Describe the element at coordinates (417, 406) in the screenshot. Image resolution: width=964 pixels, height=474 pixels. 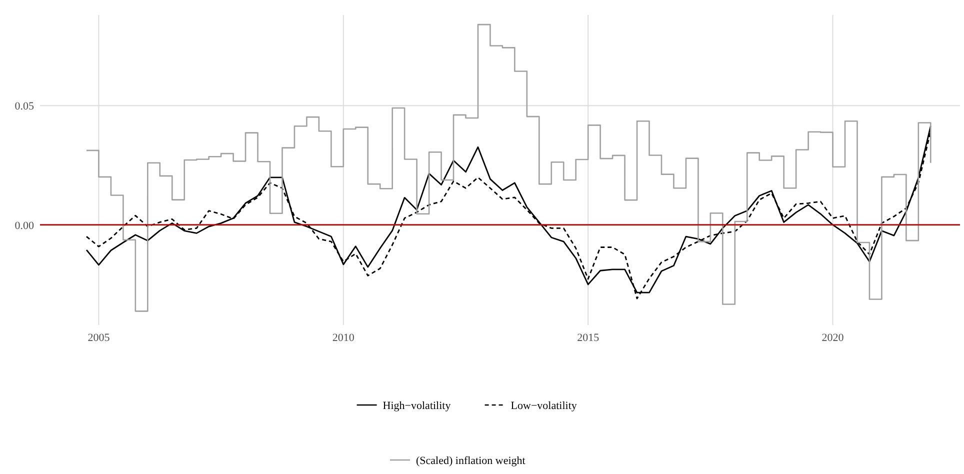
I see `legend-label: High−volatility` at that location.